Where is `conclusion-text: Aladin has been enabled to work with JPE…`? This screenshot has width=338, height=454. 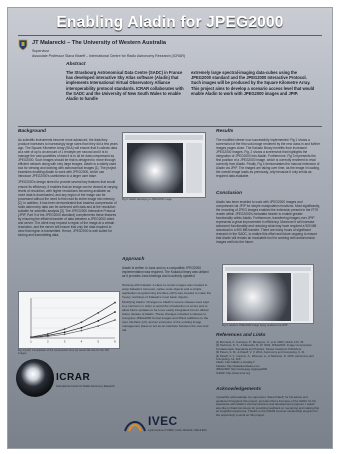
conclusion-text: Aladin has been enabled to work with JPE… is located at coordinates (268, 222).